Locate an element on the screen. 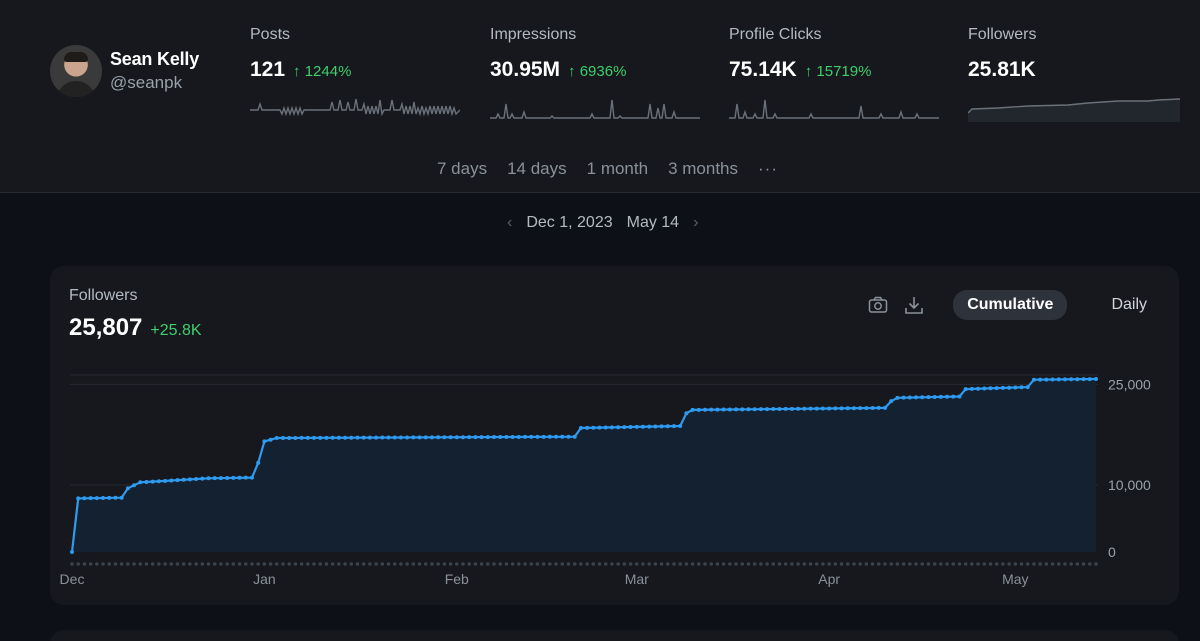  date-end: May 14 is located at coordinates (653, 222).